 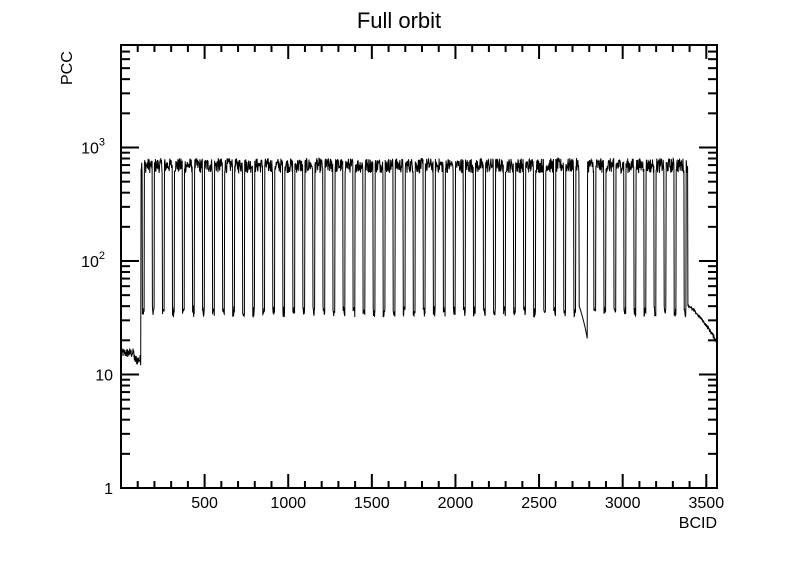 What do you see at coordinates (707, 503) in the screenshot?
I see `x-tick-label-3500: 3500` at bounding box center [707, 503].